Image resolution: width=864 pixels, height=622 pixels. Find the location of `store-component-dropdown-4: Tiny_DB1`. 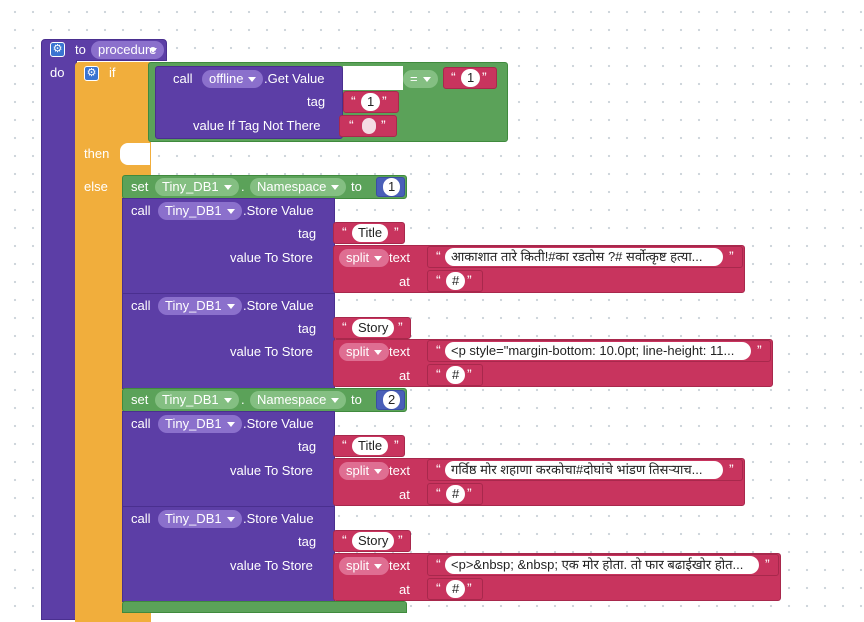

store-component-dropdown-4: Tiny_DB1 is located at coordinates (200, 519).